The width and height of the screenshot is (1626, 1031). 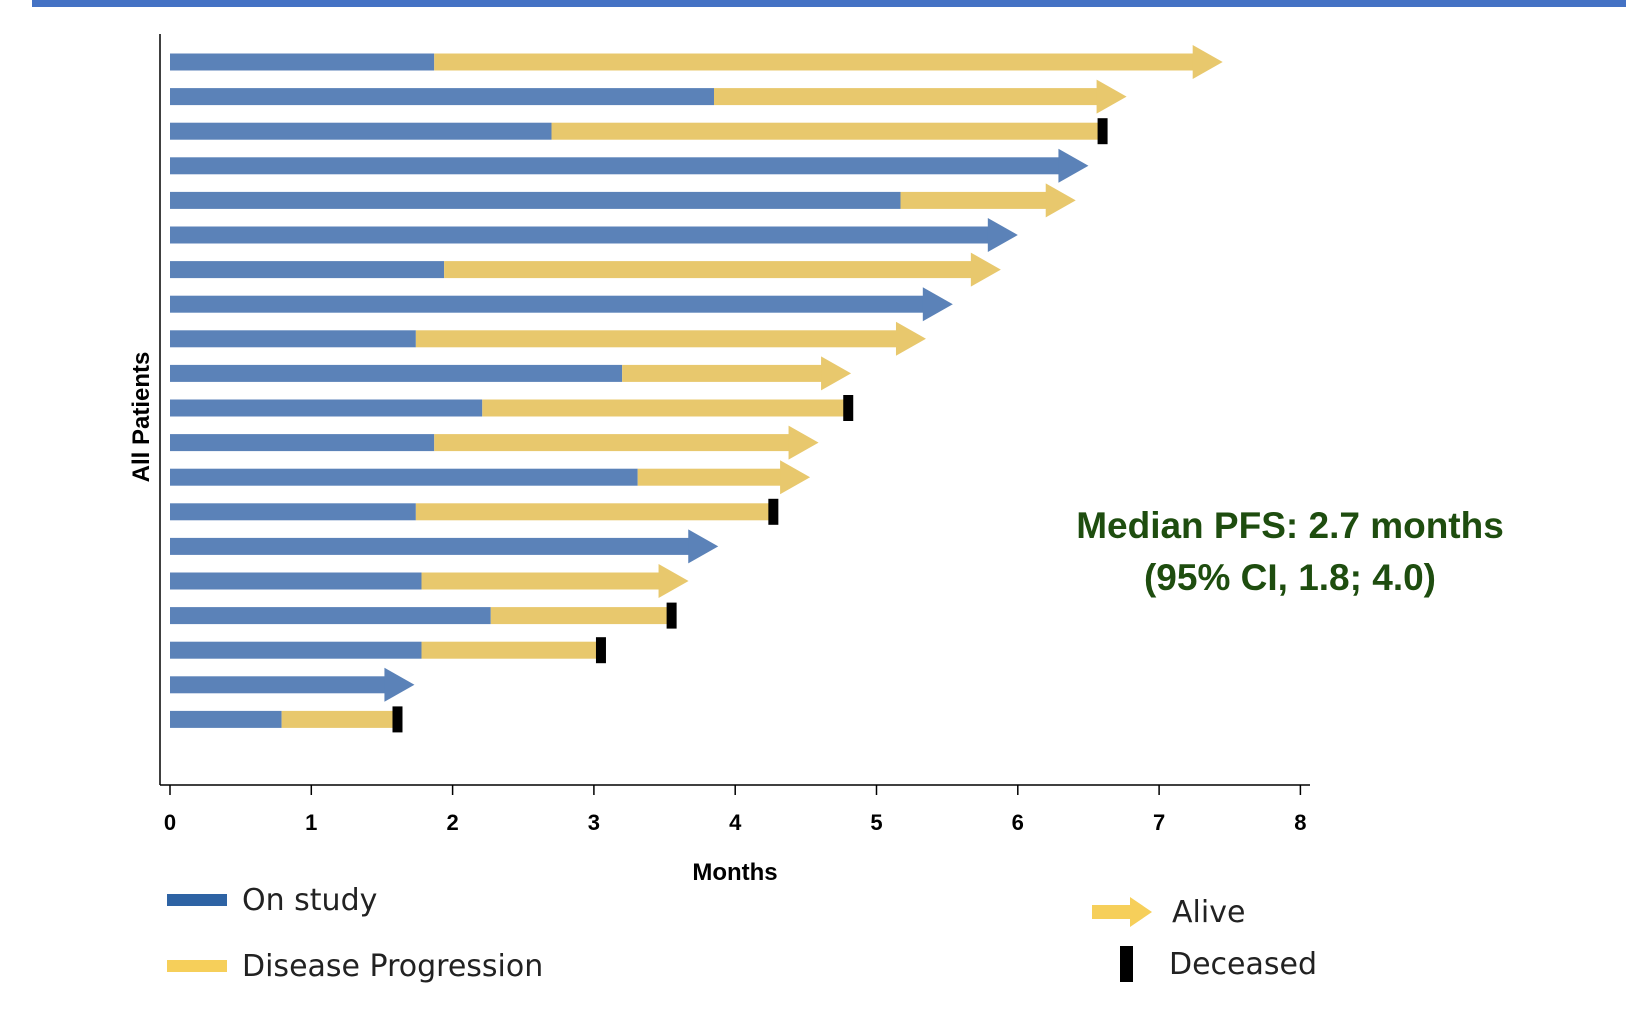 What do you see at coordinates (876, 822) in the screenshot?
I see `x-tick-label: 5` at bounding box center [876, 822].